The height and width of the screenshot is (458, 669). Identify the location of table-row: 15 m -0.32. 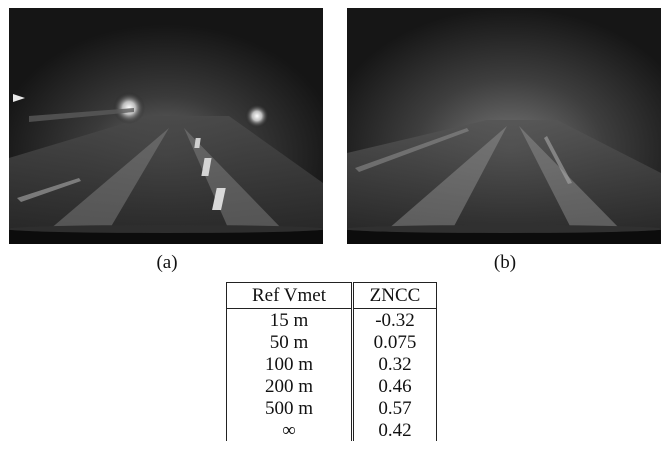
(331, 319).